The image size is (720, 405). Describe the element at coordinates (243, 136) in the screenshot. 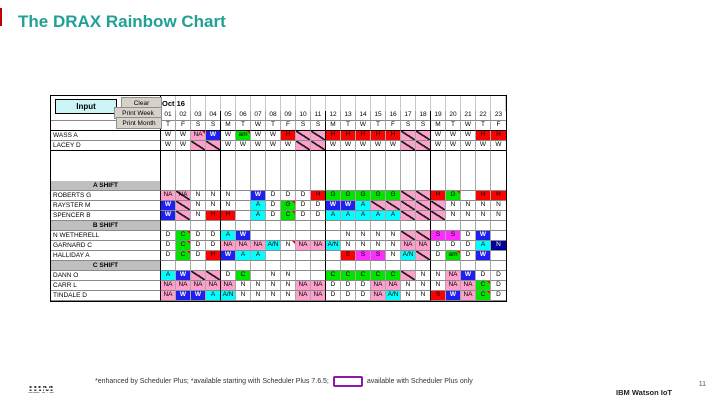

I see `schedule-cell: am` at that location.